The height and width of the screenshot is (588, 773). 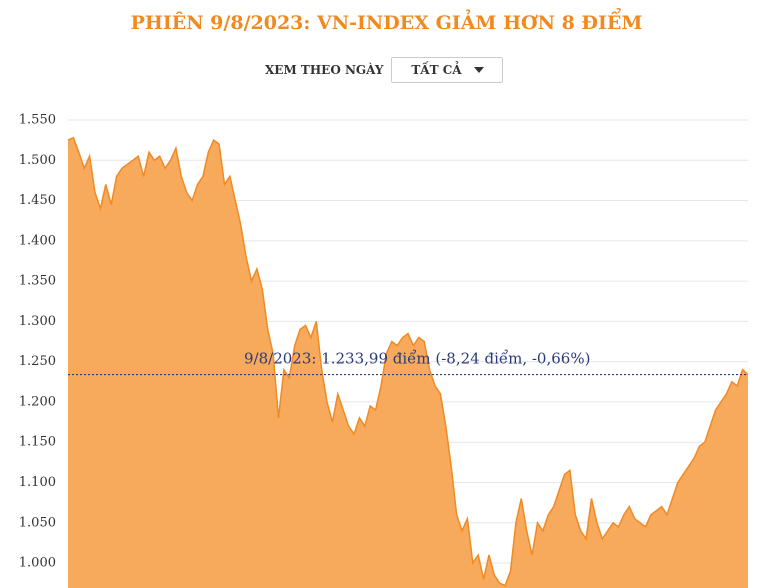 I want to click on y-tick-label: 1.300, so click(x=37, y=321).